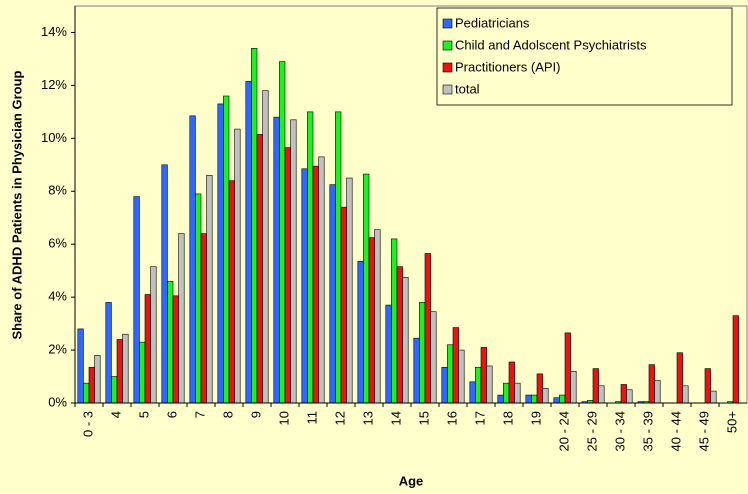  What do you see at coordinates (255, 414) in the screenshot?
I see `x-tick-label: 9` at bounding box center [255, 414].